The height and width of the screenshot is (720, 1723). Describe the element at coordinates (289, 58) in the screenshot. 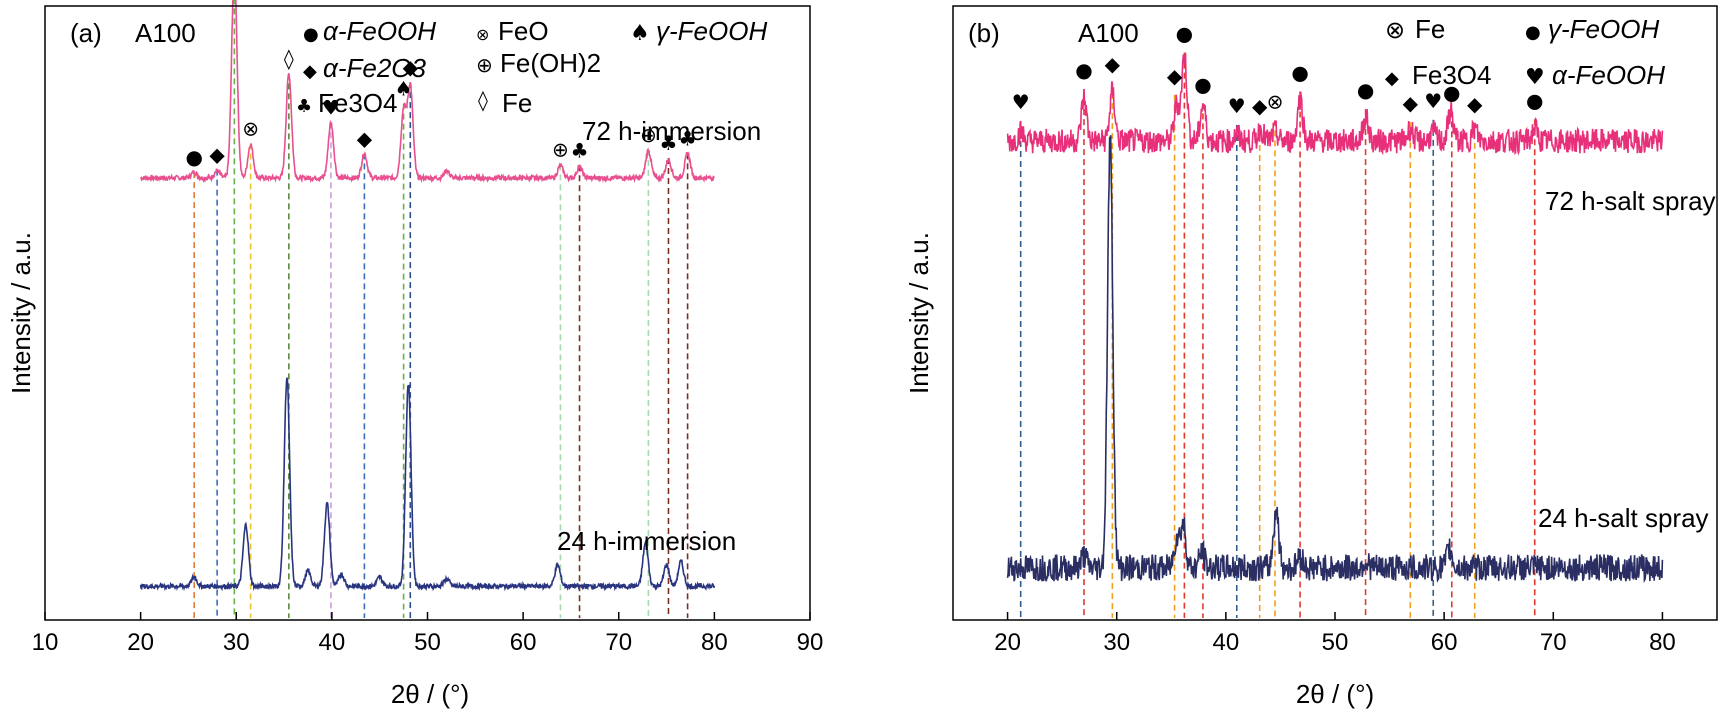

I see `peak-marker: ◊` at that location.